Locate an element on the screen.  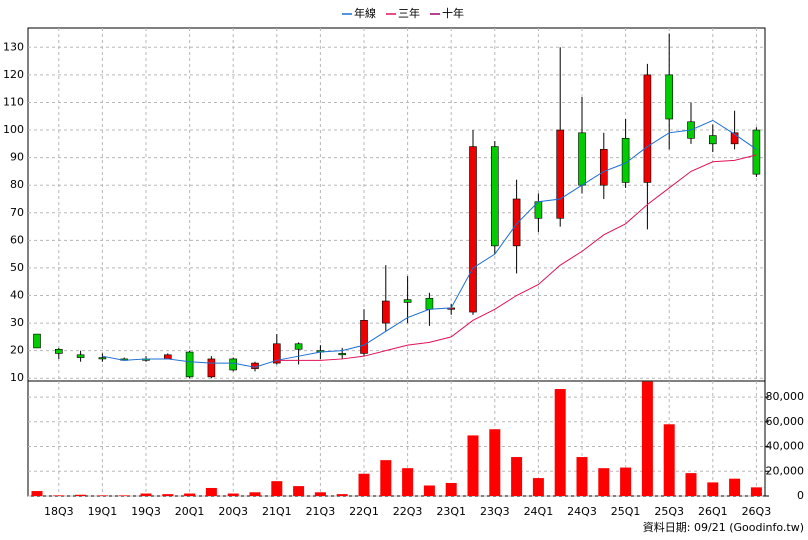
x-tick-label: 23Q1 is located at coordinates (451, 511).